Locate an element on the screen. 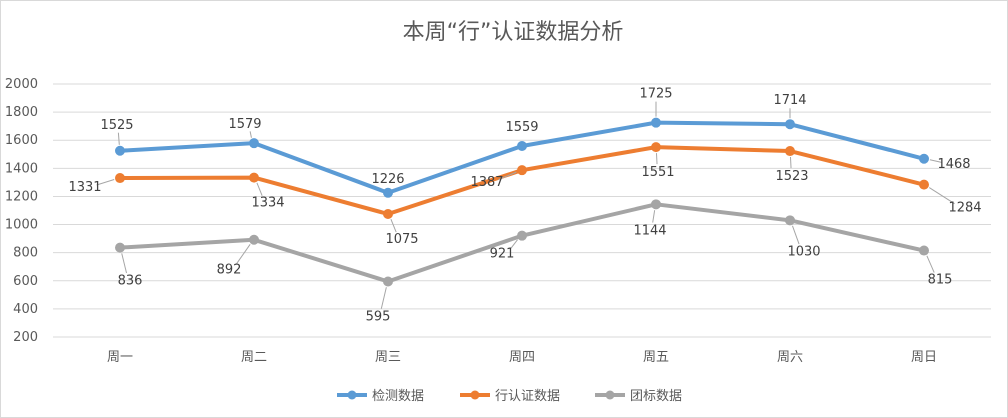 Image resolution: width=1008 pixels, height=418 pixels. y-tick-label: 1200 is located at coordinates (21, 196).